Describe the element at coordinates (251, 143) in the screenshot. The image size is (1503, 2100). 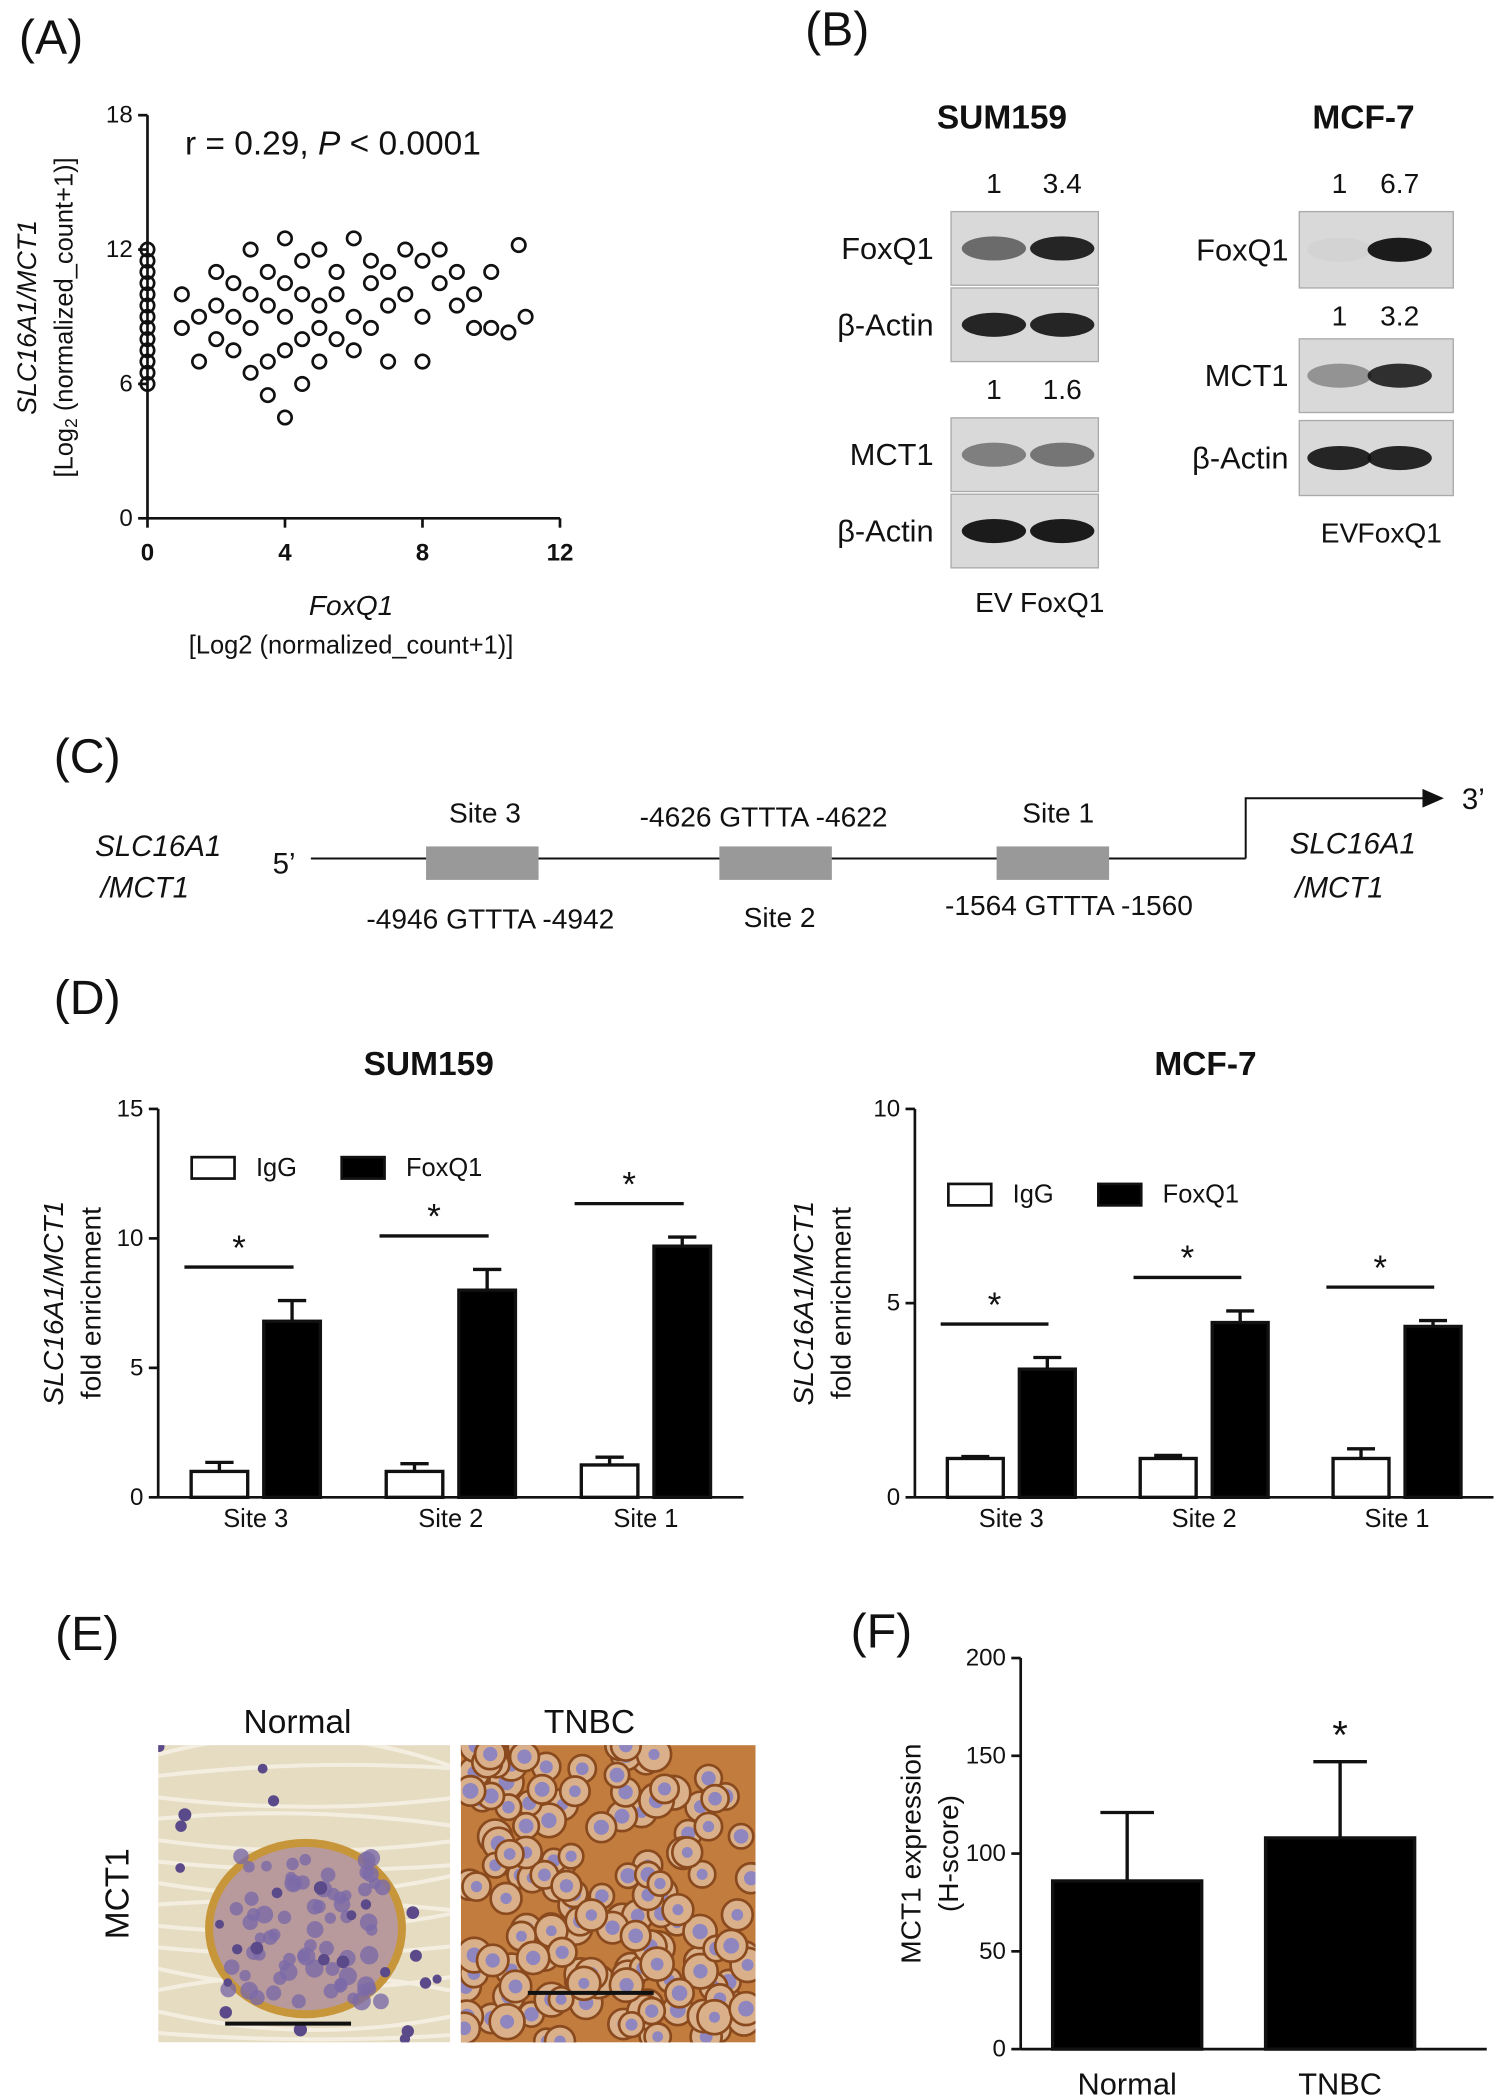
I see `annotation-part: r = 0.29,` at that location.